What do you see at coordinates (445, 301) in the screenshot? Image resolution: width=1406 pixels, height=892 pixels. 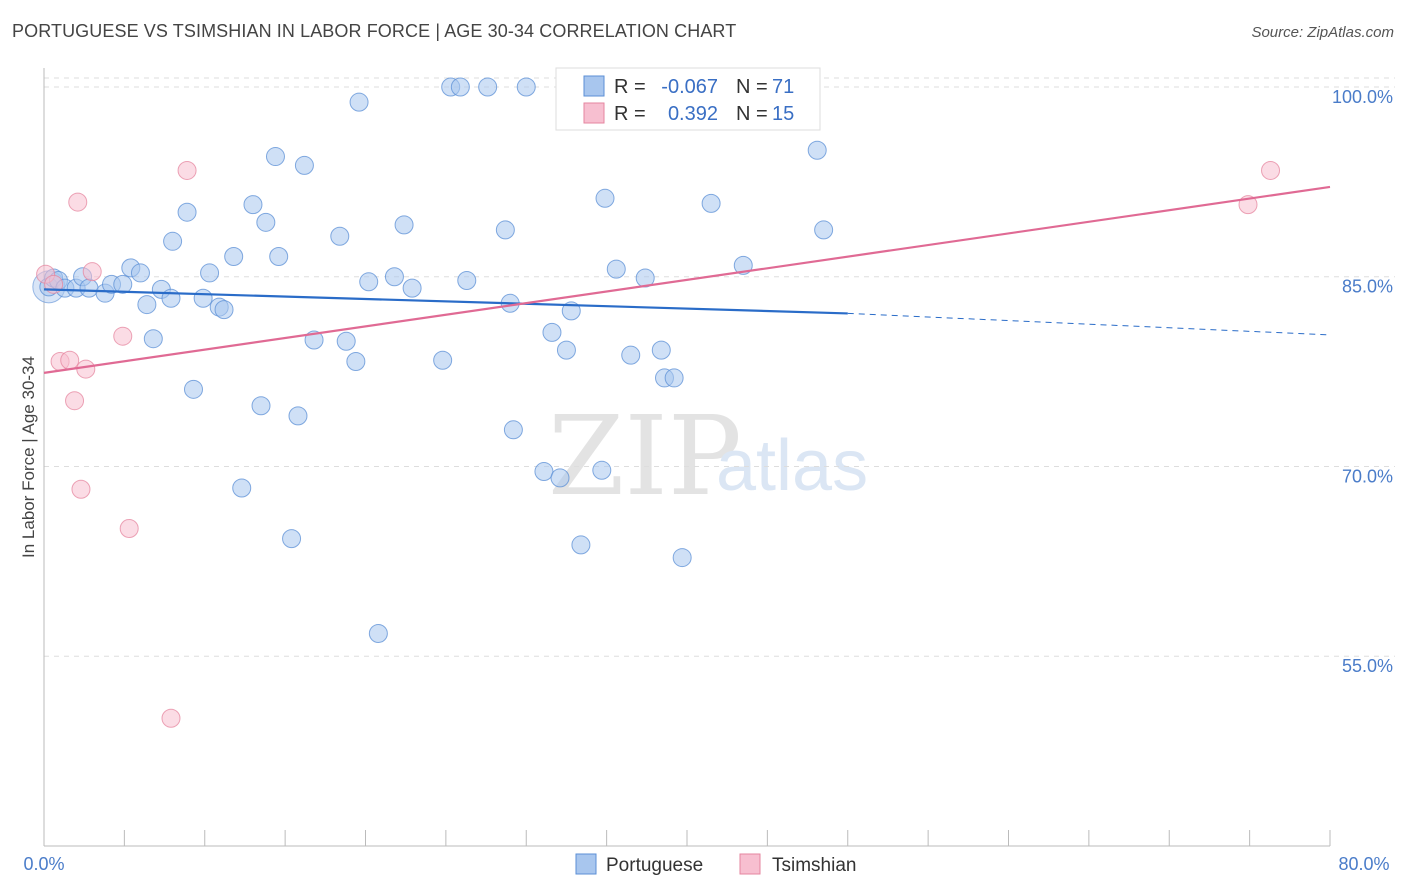 I see `trendline-portuguese` at bounding box center [445, 301].